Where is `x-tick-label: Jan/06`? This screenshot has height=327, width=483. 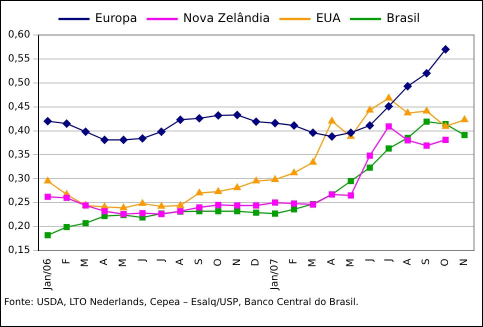 x-tick-label: Jan/06 is located at coordinates (48, 275).